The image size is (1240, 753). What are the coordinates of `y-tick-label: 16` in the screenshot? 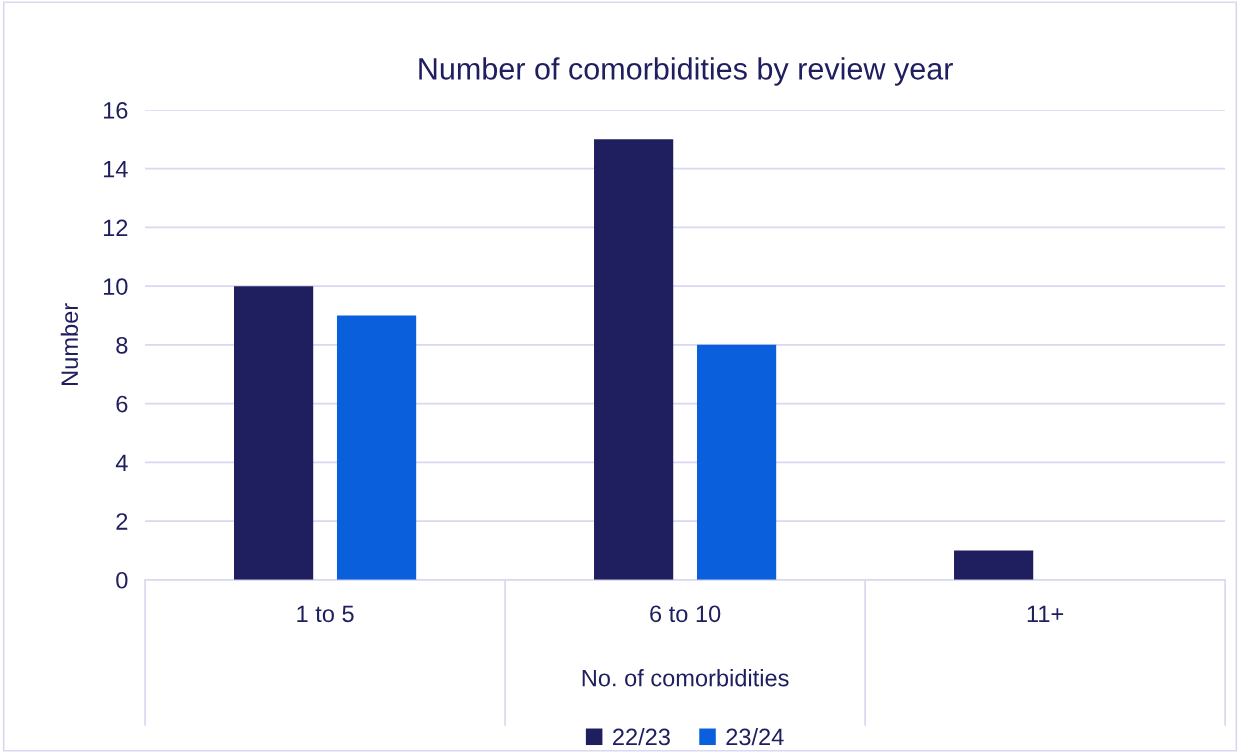 It's located at (115, 110).